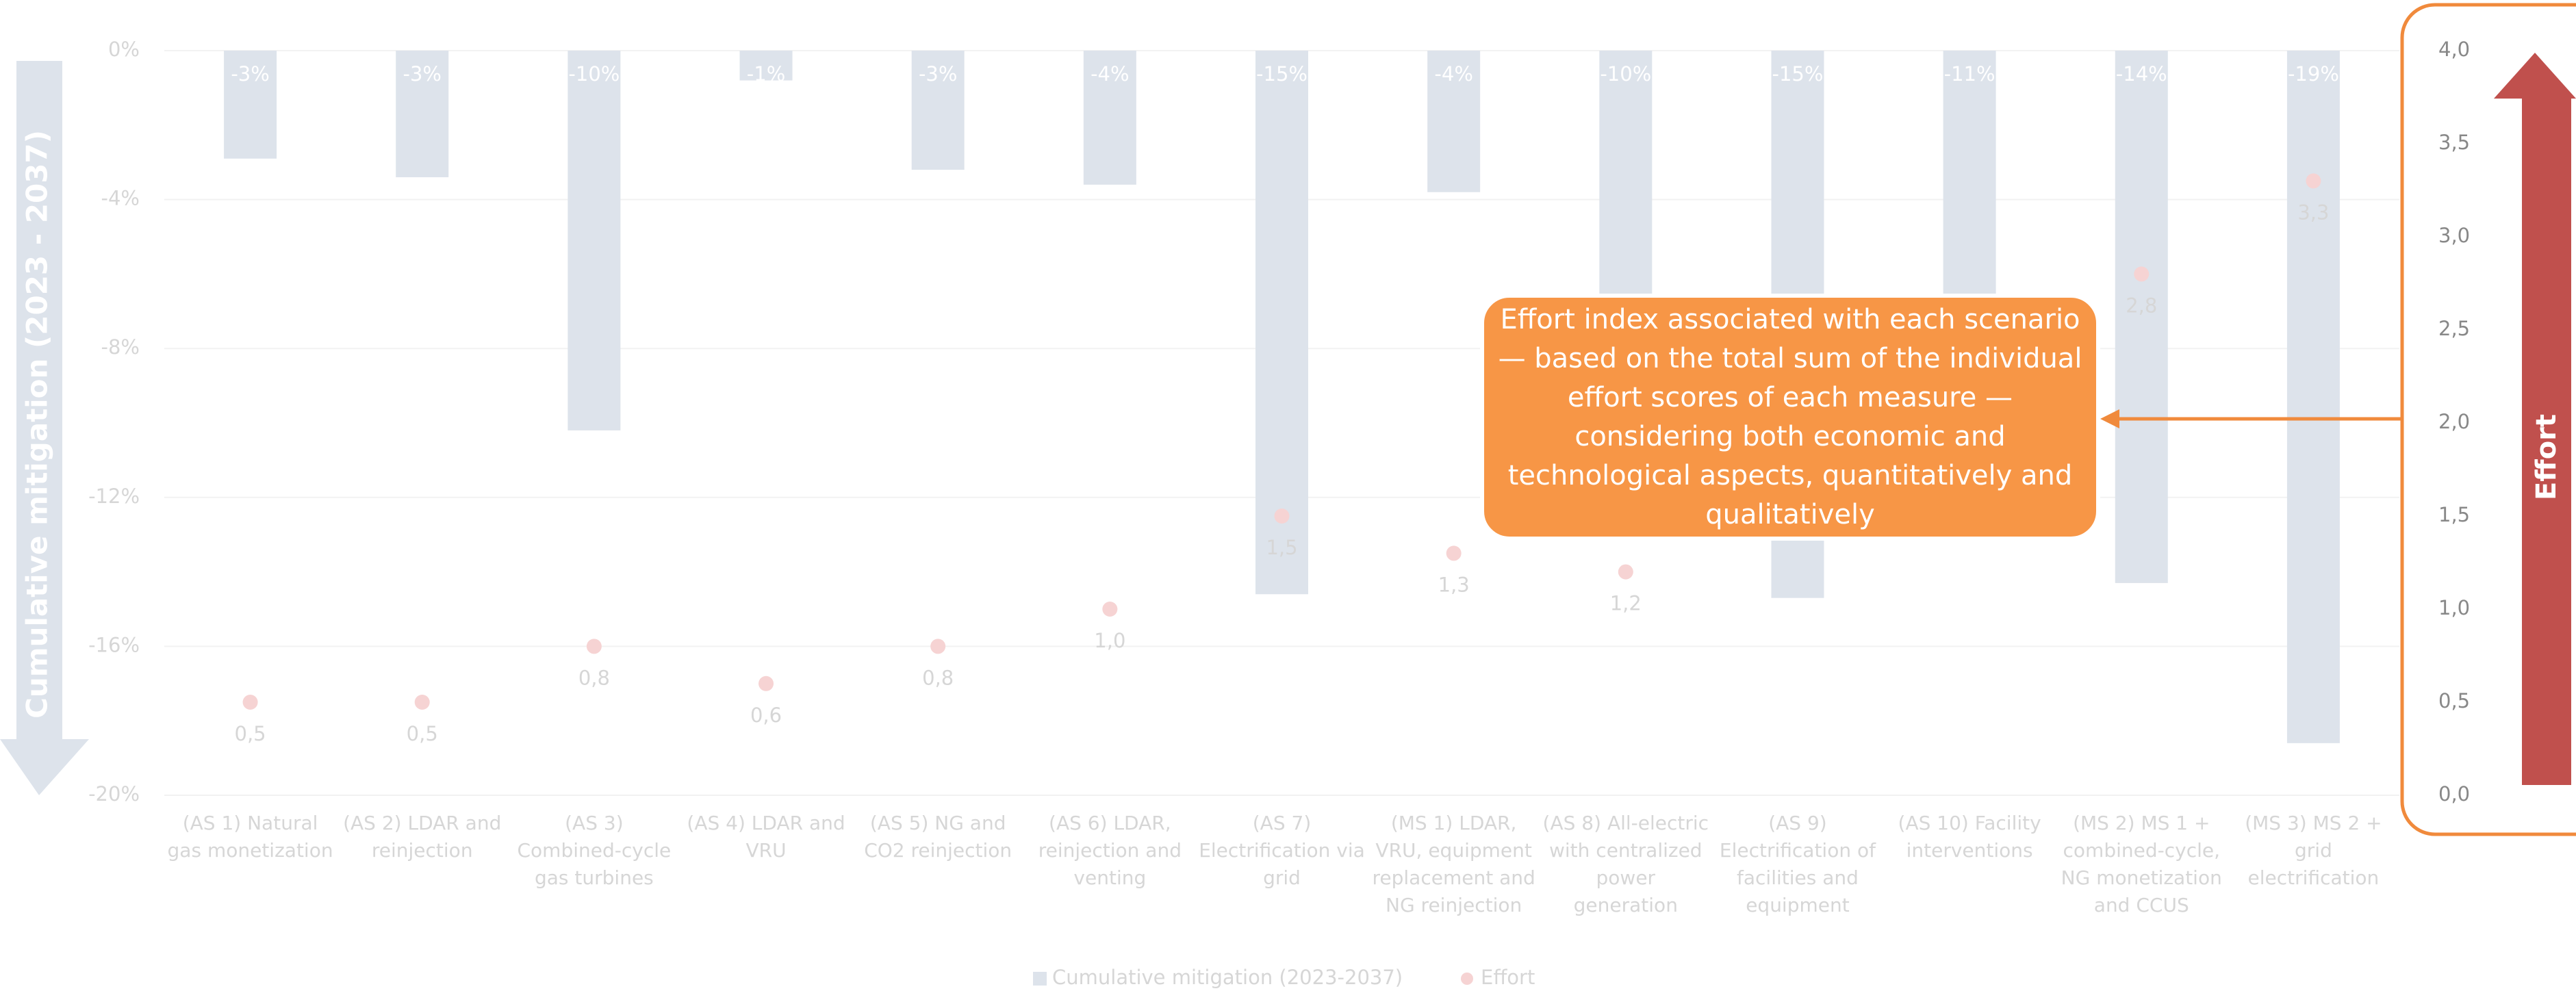 The image size is (2576, 991). I want to click on y-tick-label: -12%, so click(114, 496).